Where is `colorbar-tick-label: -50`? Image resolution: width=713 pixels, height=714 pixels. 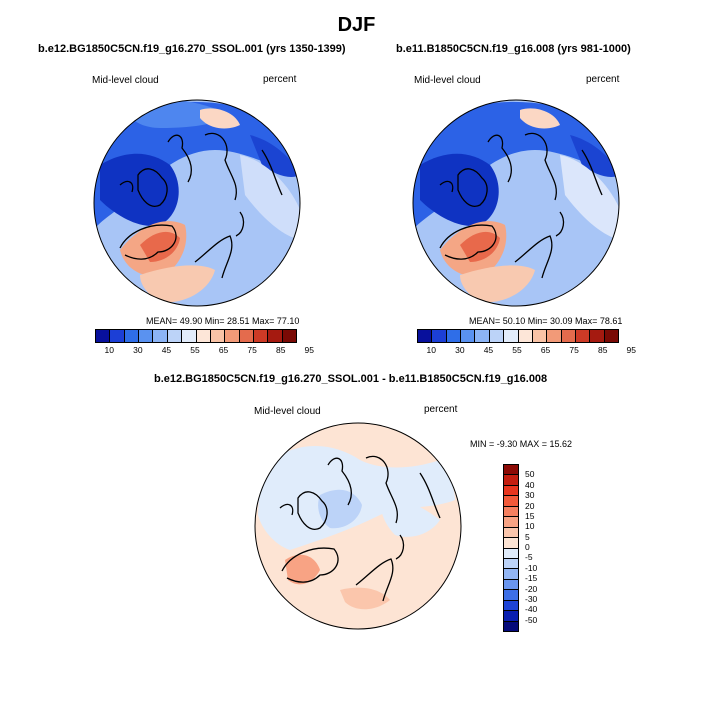
colorbar-tick-label: -50 is located at coordinates (531, 619).